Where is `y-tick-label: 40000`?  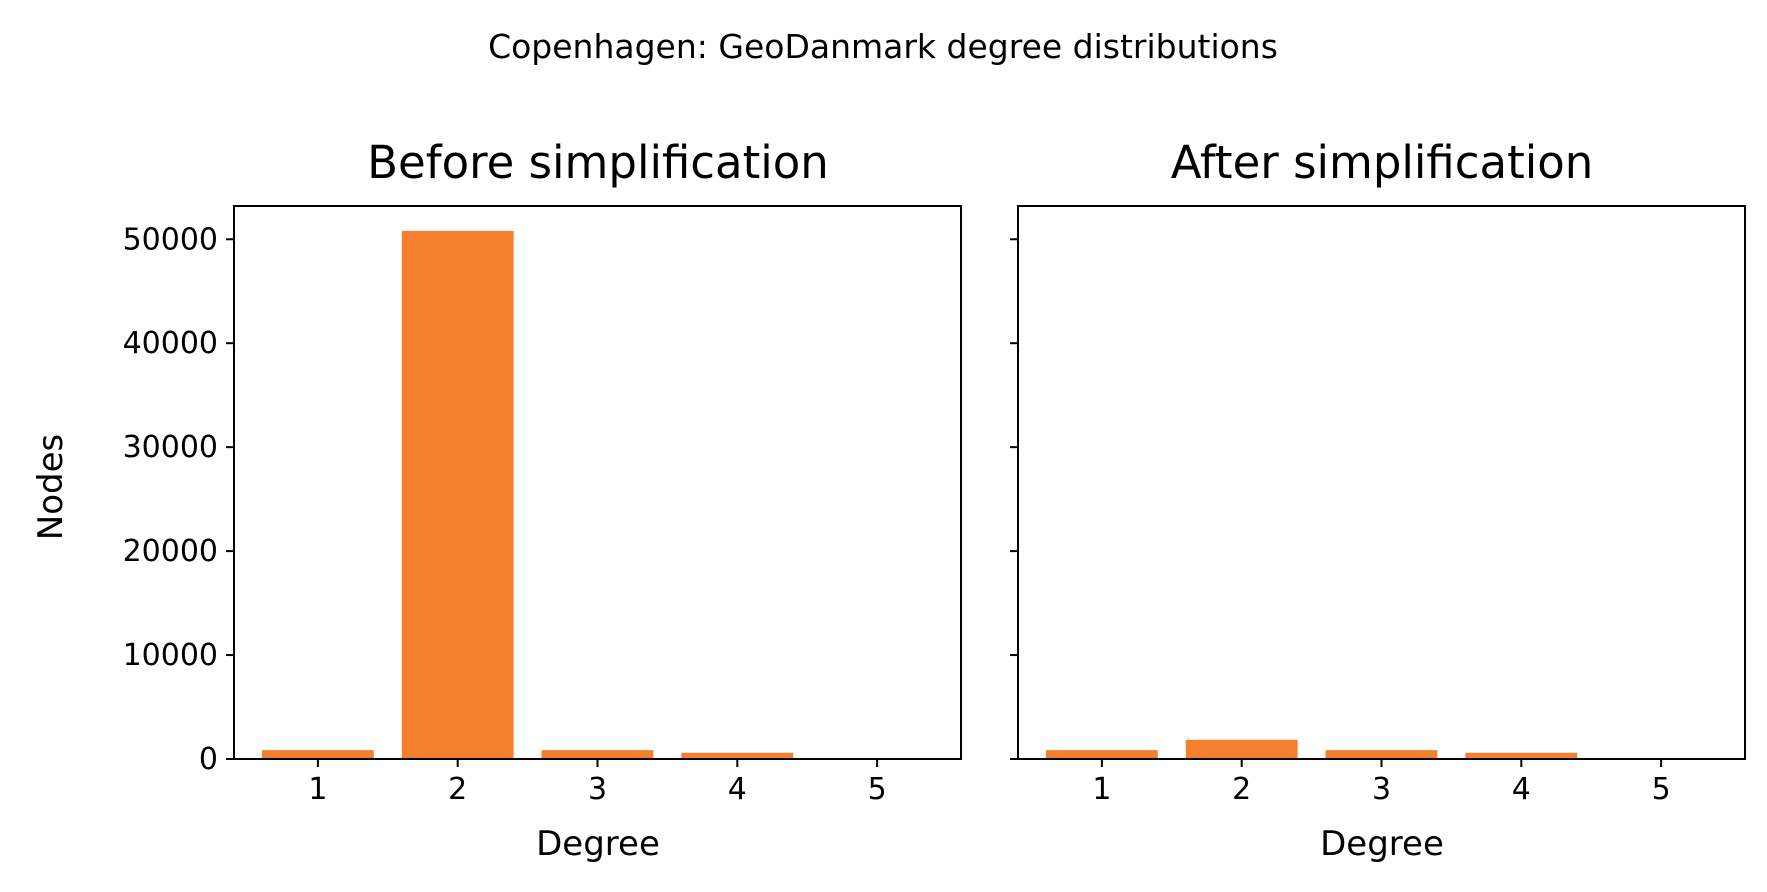
y-tick-label: 40000 is located at coordinates (170, 343).